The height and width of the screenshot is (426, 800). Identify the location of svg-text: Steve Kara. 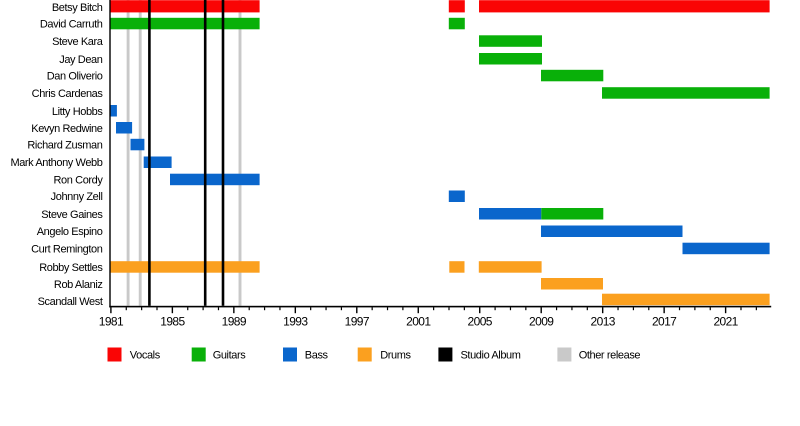
(78, 42).